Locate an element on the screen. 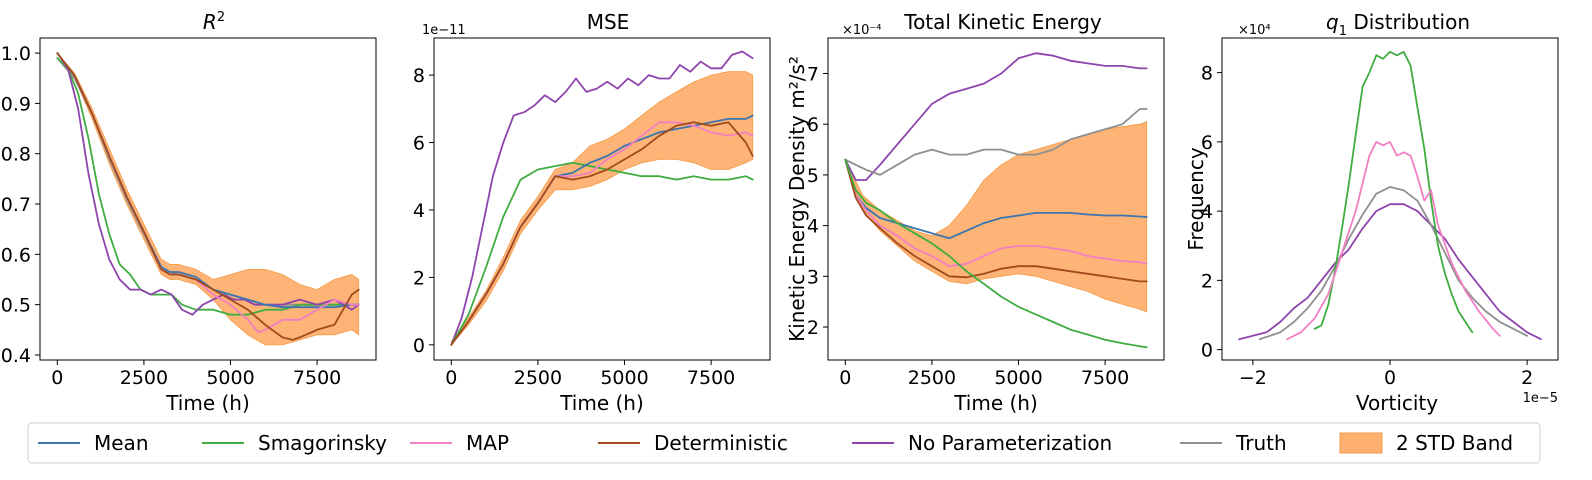  legend-item-2-std-band: 2 STD Band is located at coordinates (1426, 443).